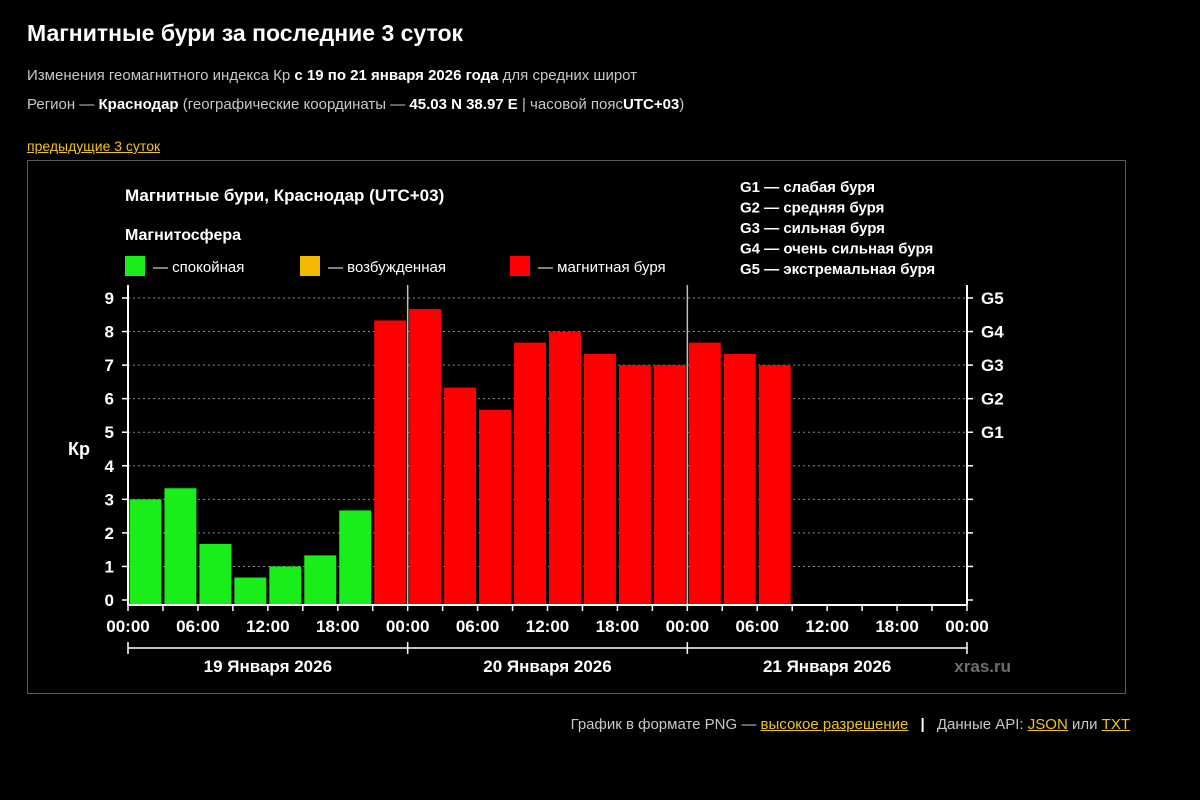 The height and width of the screenshot is (800, 1200). Describe the element at coordinates (109, 399) in the screenshot. I see `y-tick-label: 6` at that location.